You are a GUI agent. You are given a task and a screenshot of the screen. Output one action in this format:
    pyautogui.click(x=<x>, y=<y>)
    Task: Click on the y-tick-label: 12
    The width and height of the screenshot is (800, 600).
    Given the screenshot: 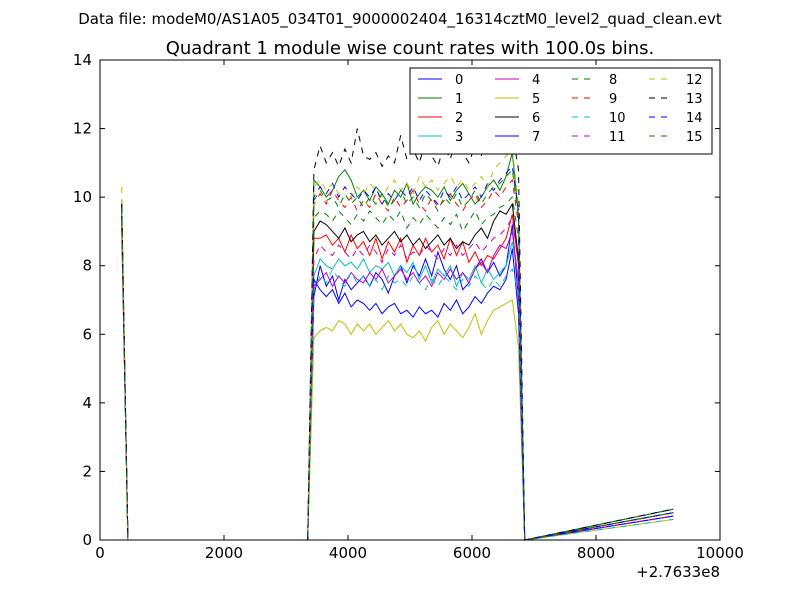 What is the action you would take?
    pyautogui.click(x=82, y=129)
    